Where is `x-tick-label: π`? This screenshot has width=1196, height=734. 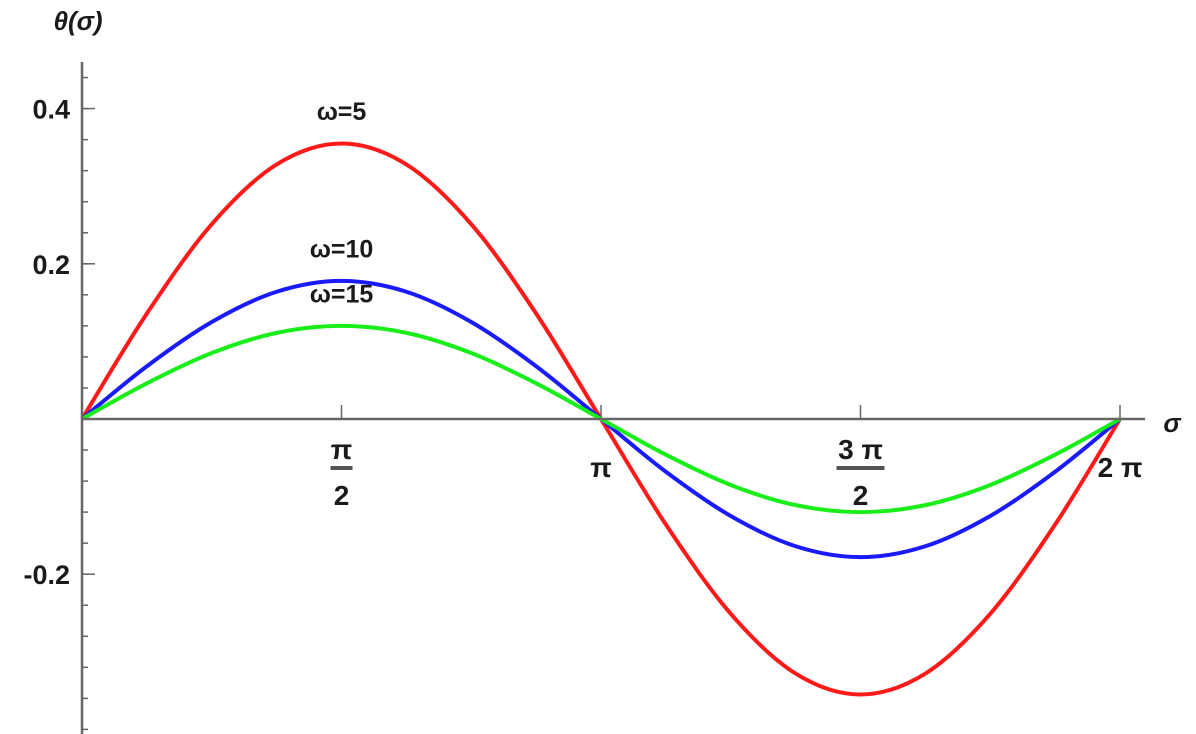
x-tick-label: π is located at coordinates (600, 467).